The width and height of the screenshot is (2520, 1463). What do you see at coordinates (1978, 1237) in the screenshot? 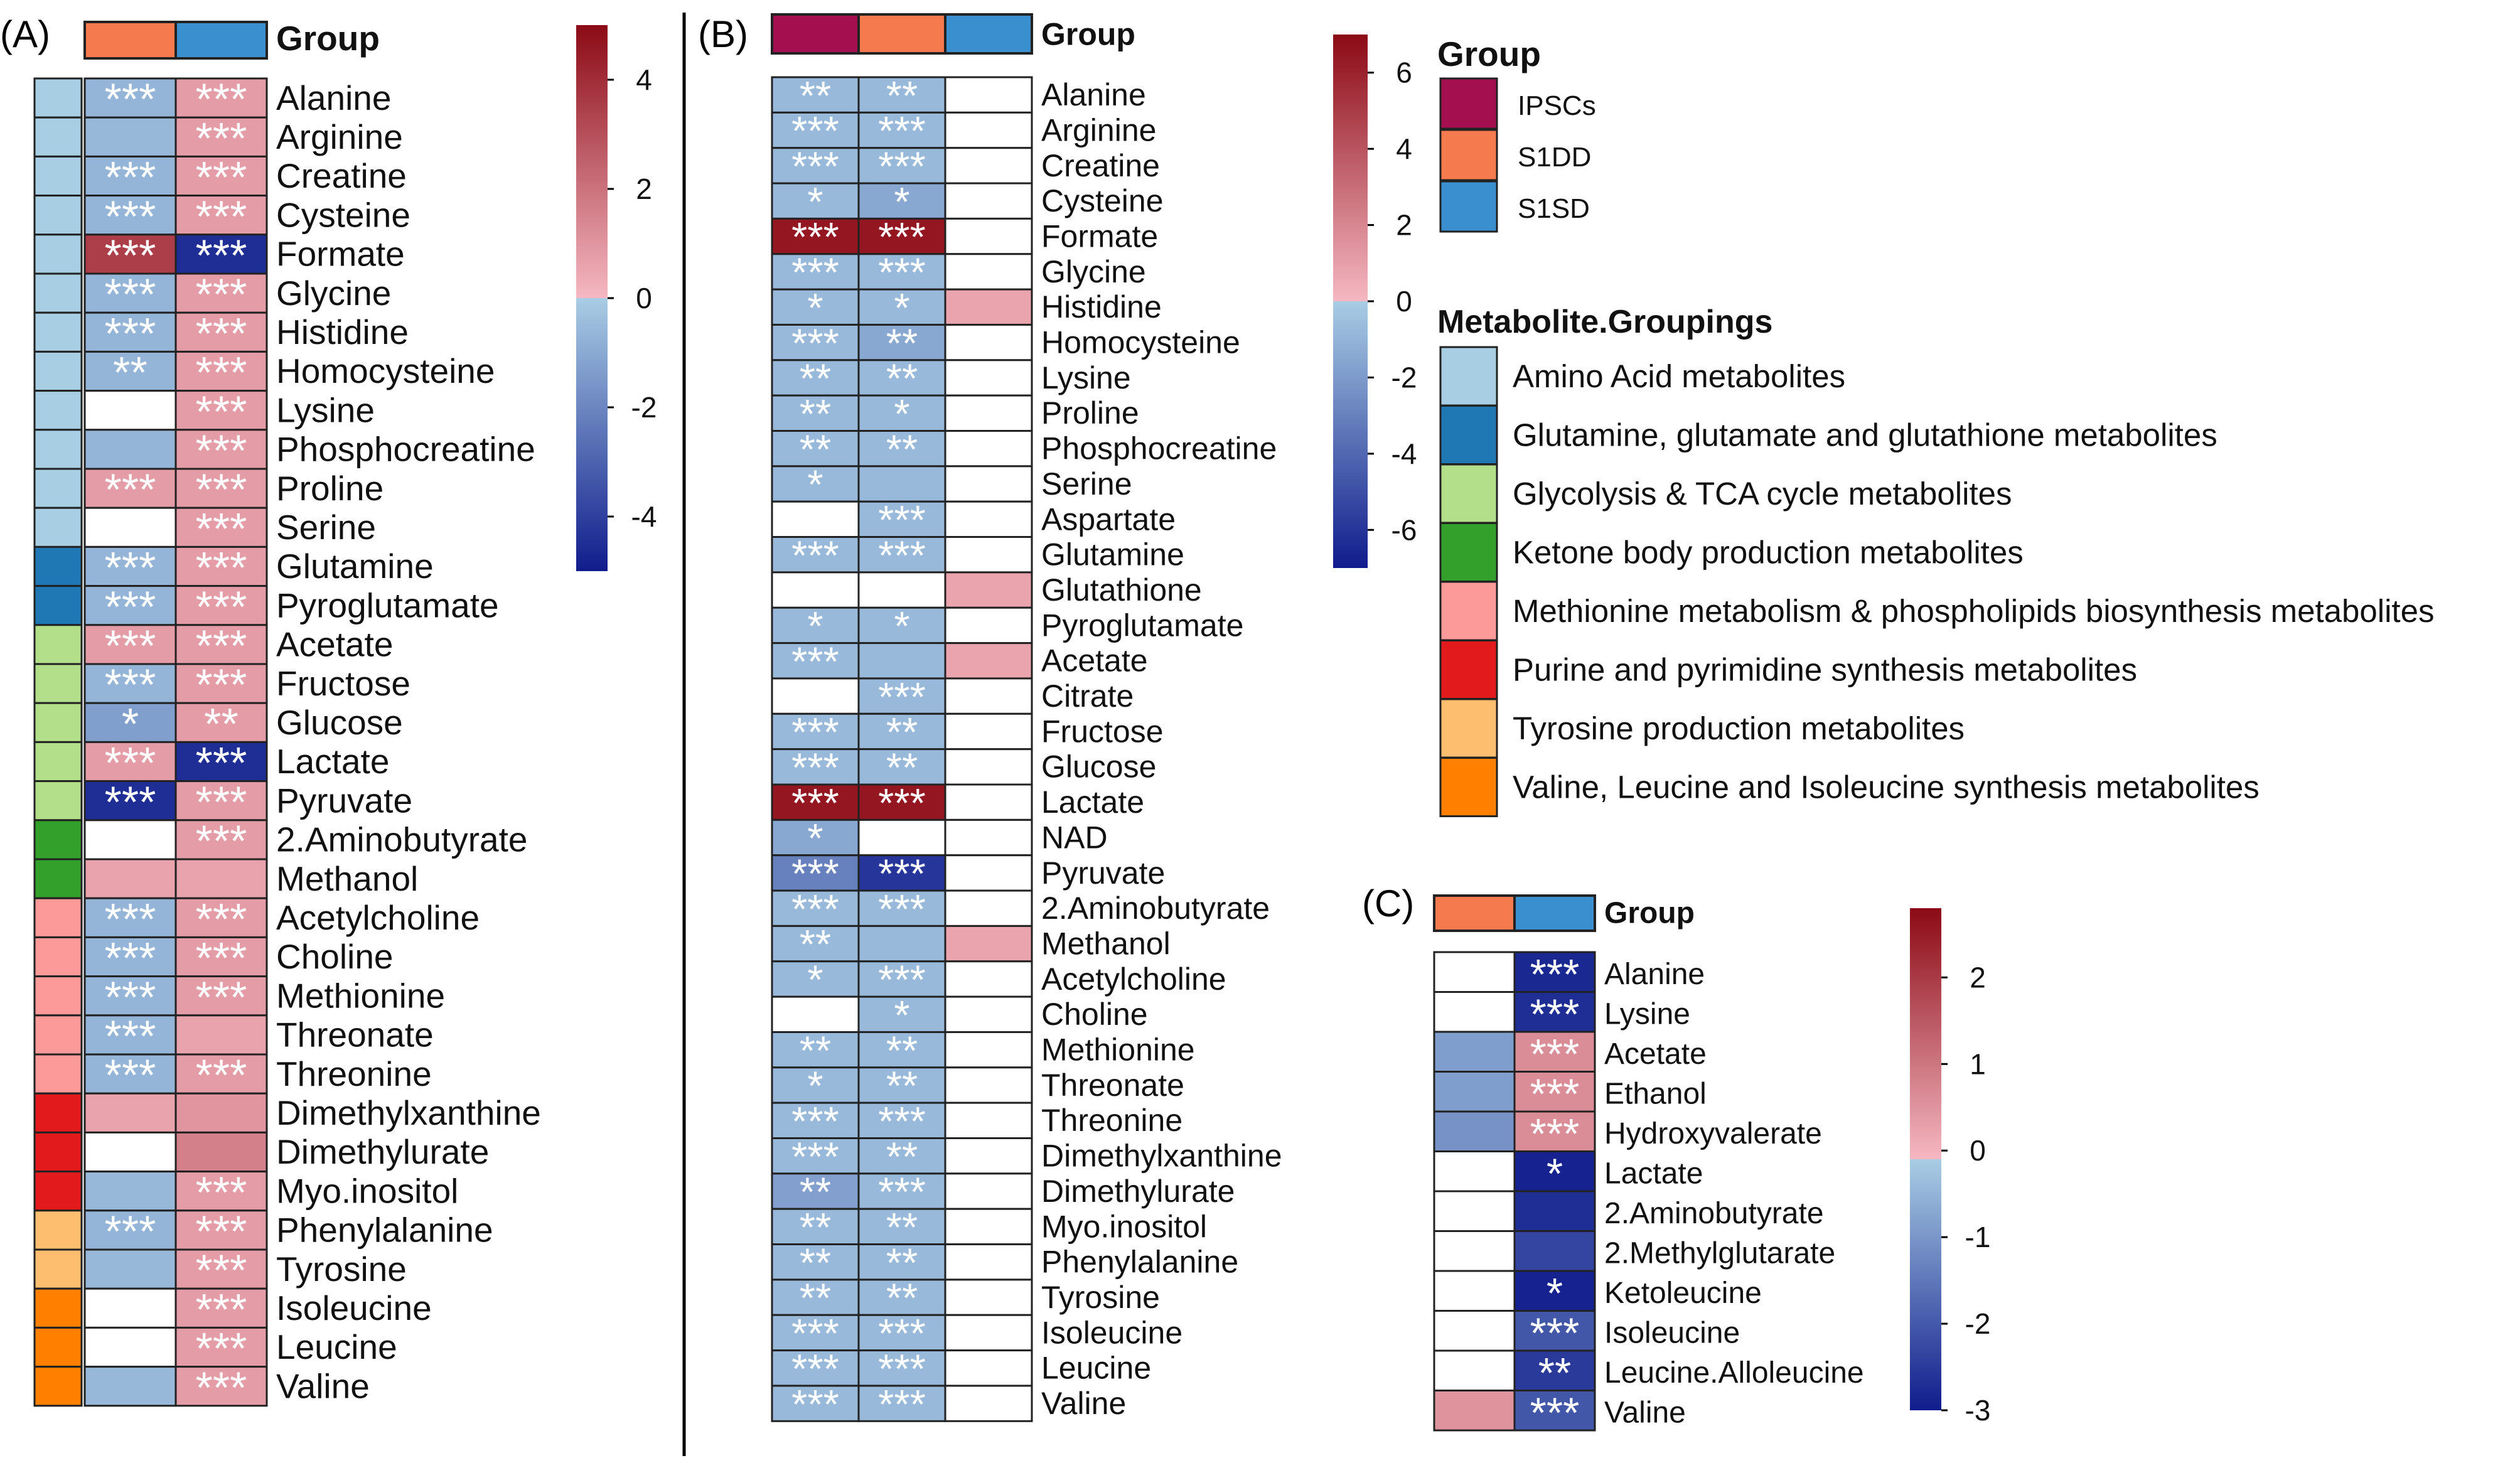
I see `colorbar-tick-label: -1` at bounding box center [1978, 1237].